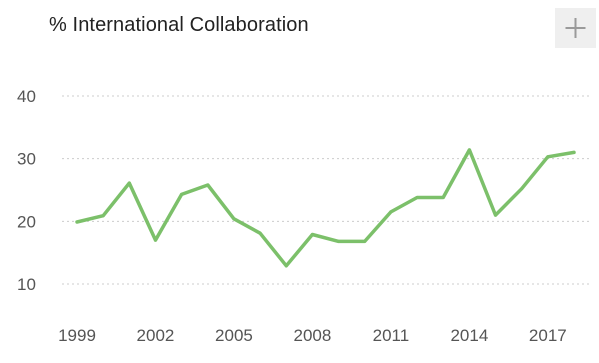  Describe the element at coordinates (26, 159) in the screenshot. I see `y-tick-label: 30` at that location.